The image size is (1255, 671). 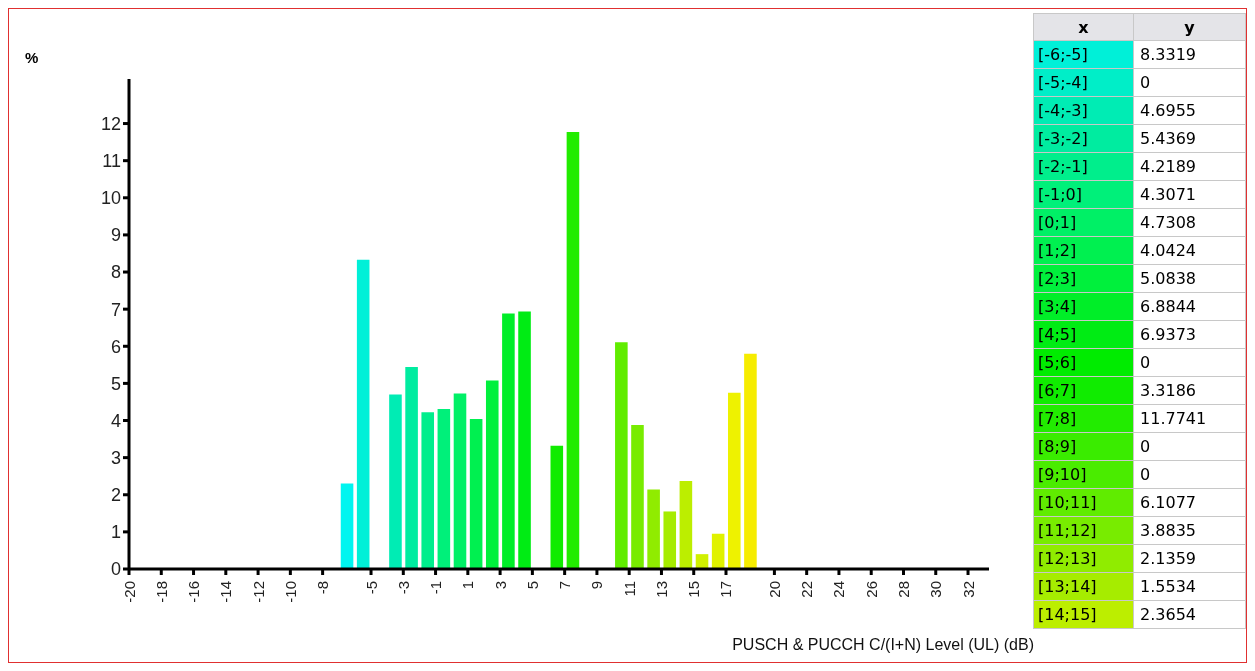 I want to click on x-tick-label: 26, so click(x=871, y=589).